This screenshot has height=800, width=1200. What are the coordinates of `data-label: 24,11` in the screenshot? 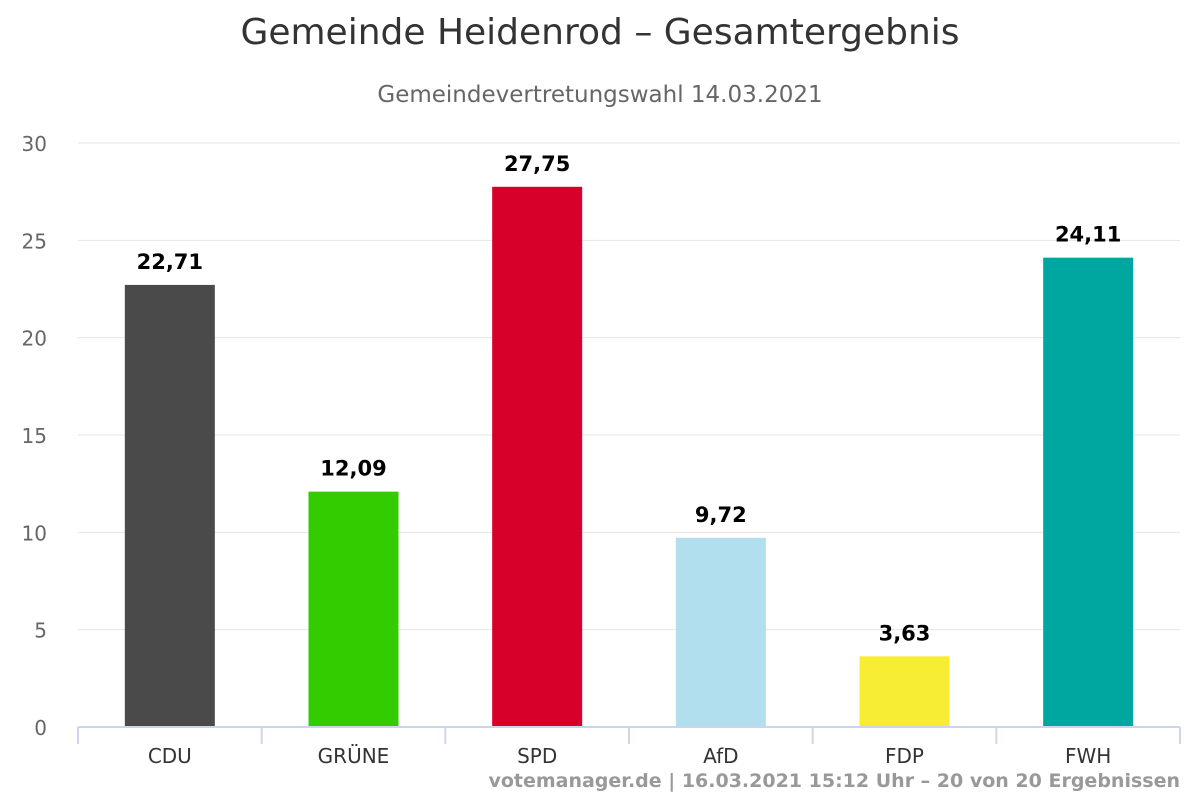 It's located at (1088, 235).